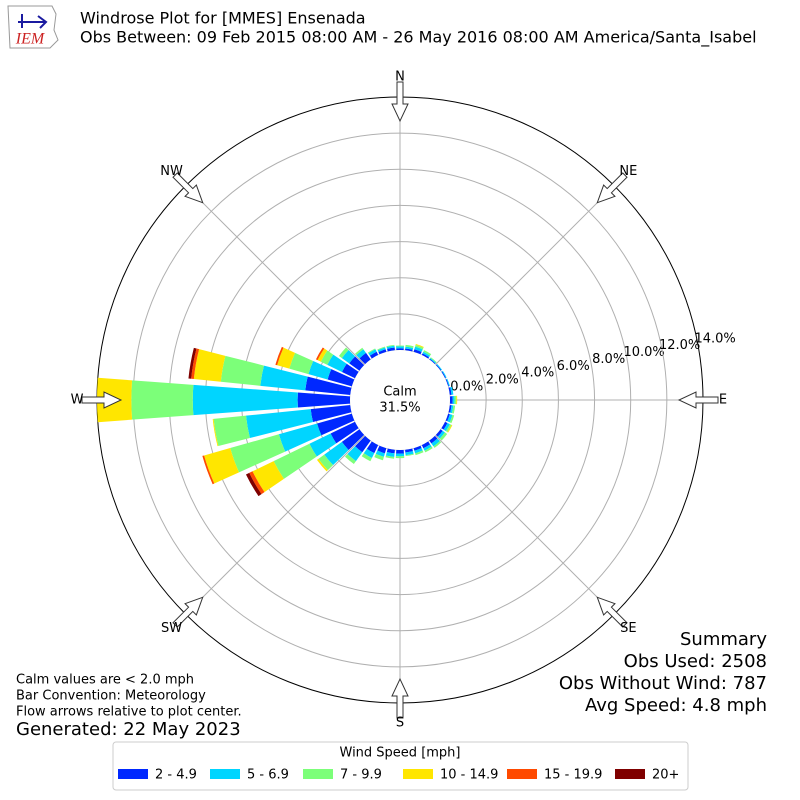 Image resolution: width=800 pixels, height=800 pixels. What do you see at coordinates (33, 27) in the screenshot?
I see `logo: IEM` at bounding box center [33, 27].